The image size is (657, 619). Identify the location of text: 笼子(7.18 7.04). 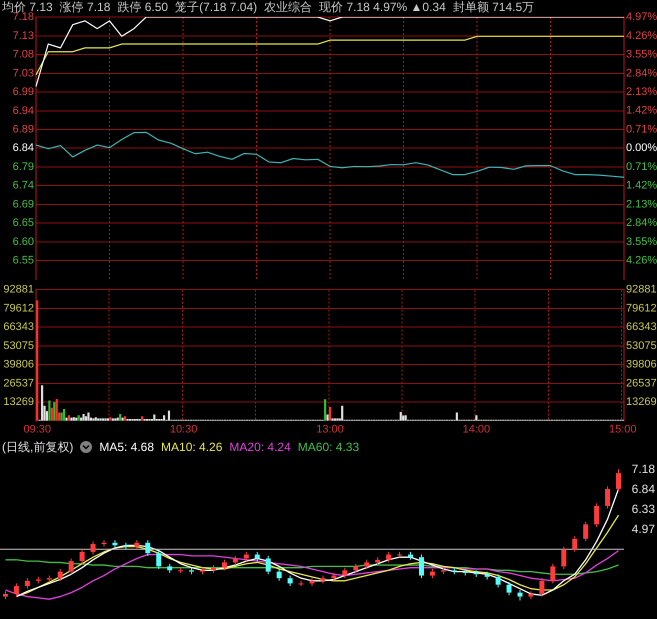
(216, 7).